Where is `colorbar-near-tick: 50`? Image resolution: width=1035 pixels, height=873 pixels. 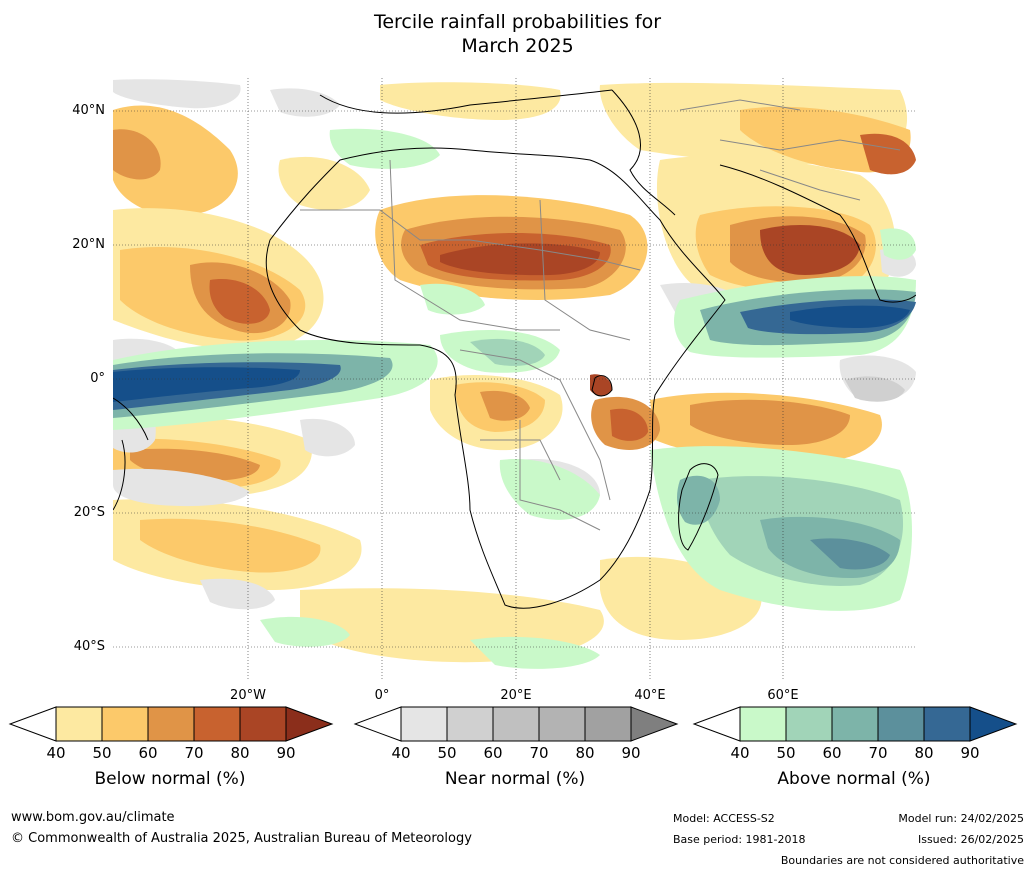 colorbar-near-tick: 50 is located at coordinates (447, 753).